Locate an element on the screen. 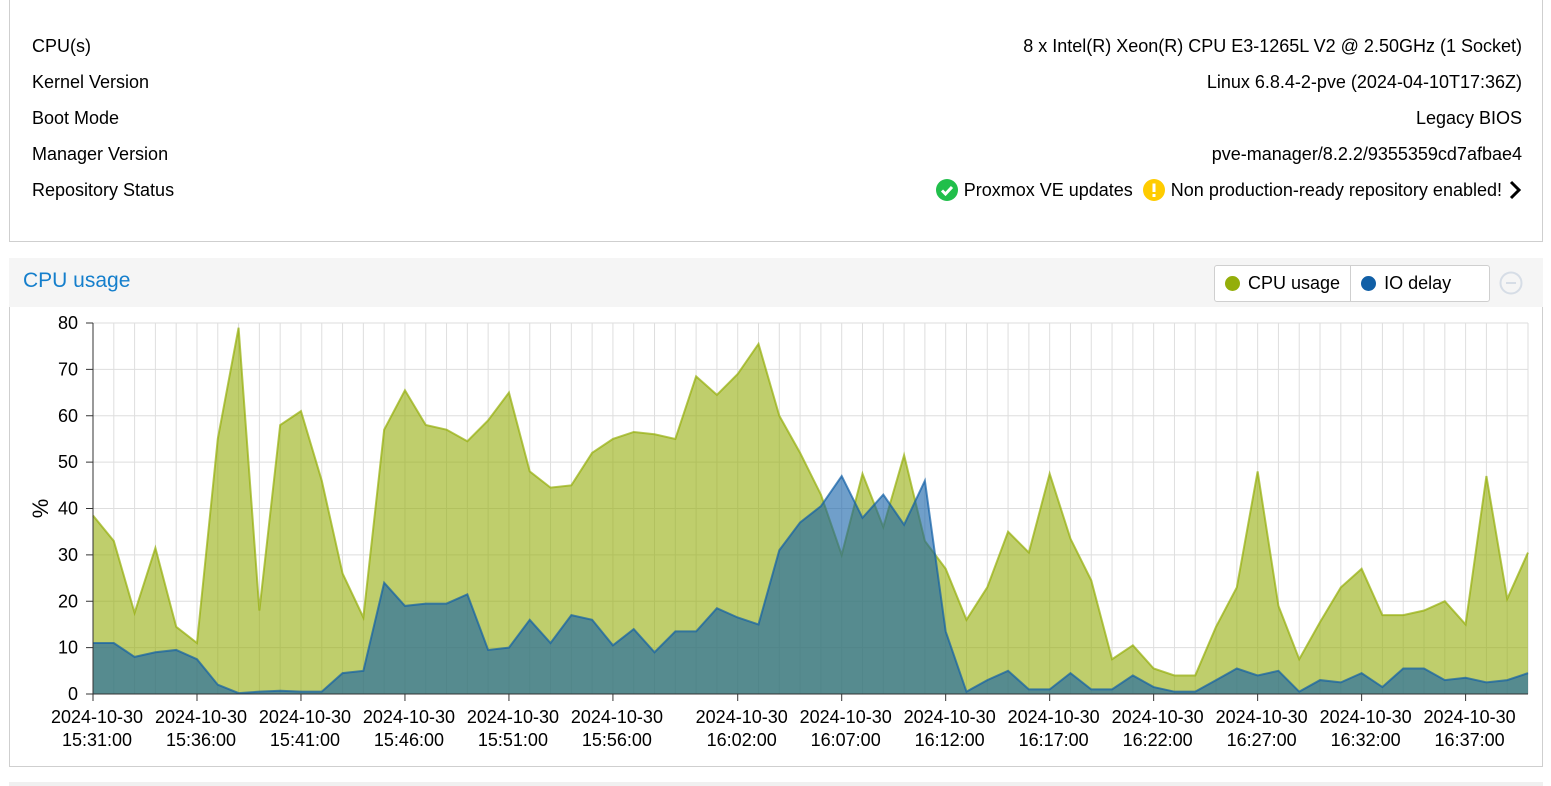 The width and height of the screenshot is (1551, 786). y-tick-label: 20 is located at coordinates (68, 601).